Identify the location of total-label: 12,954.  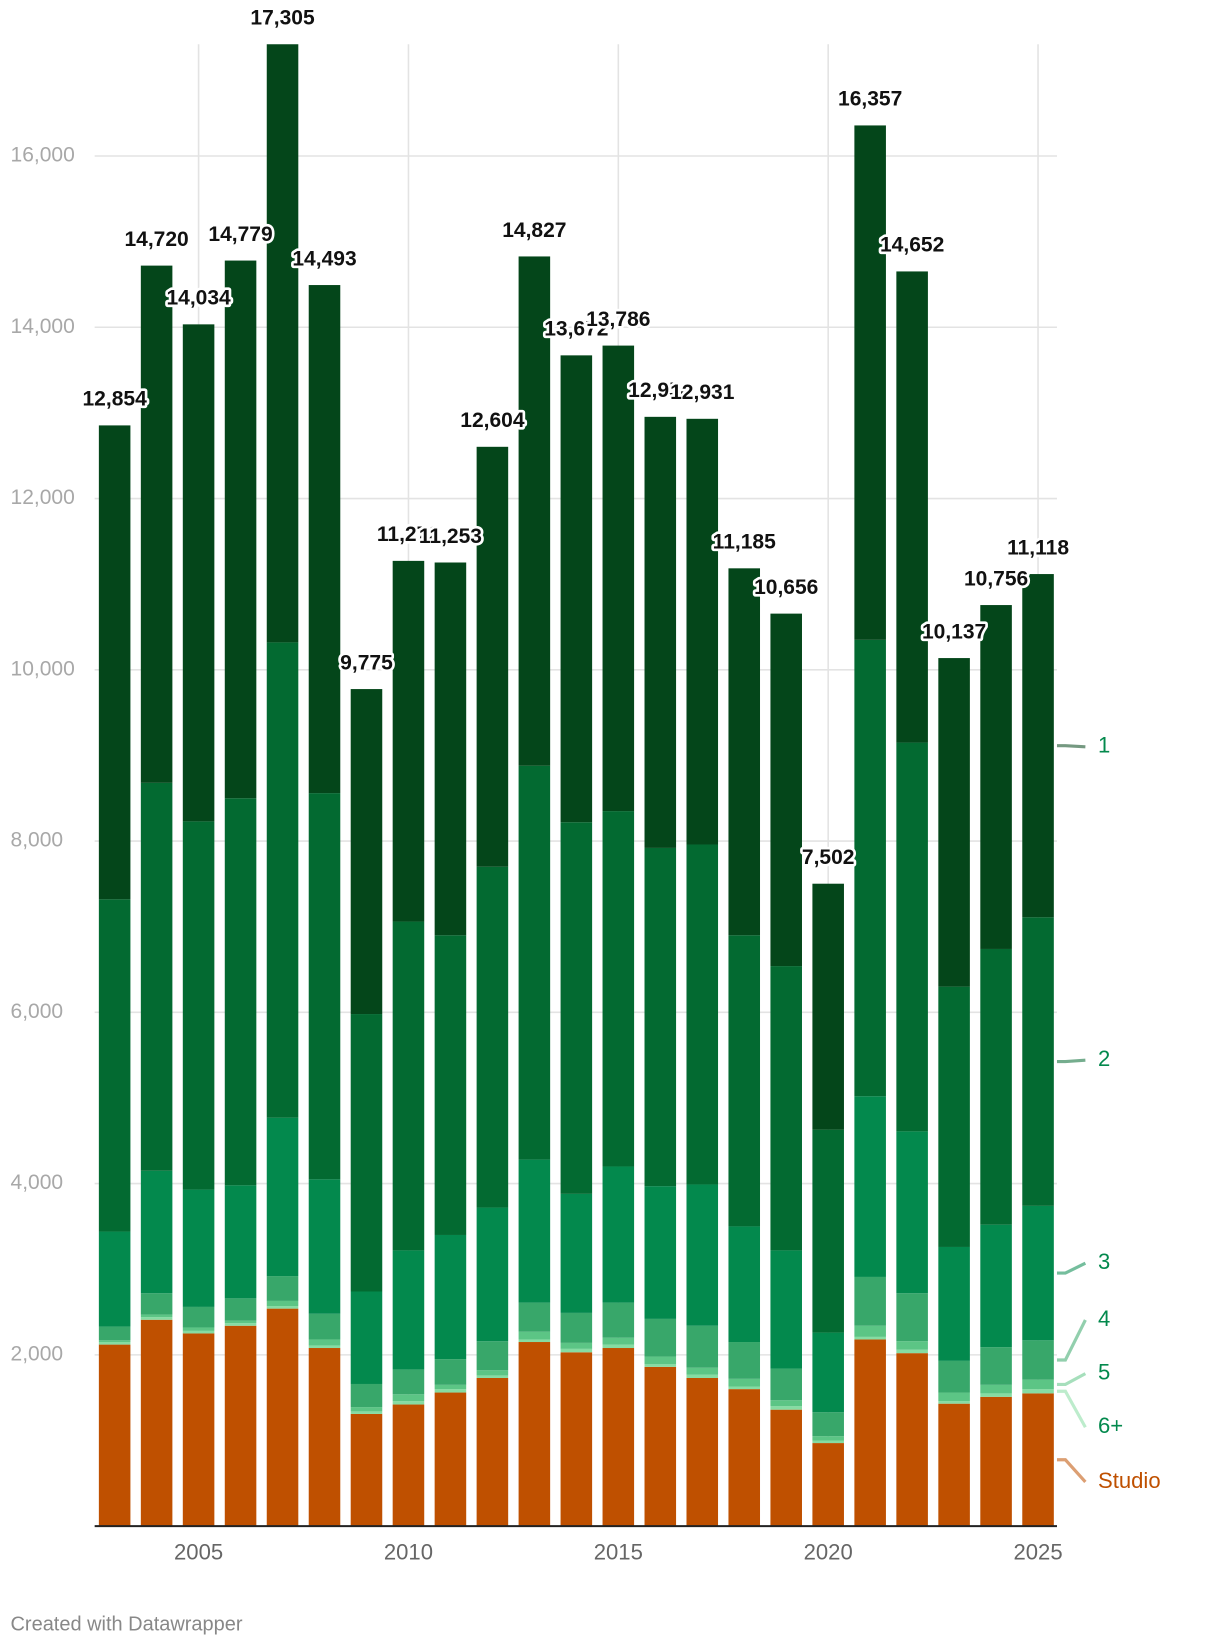
(660, 390).